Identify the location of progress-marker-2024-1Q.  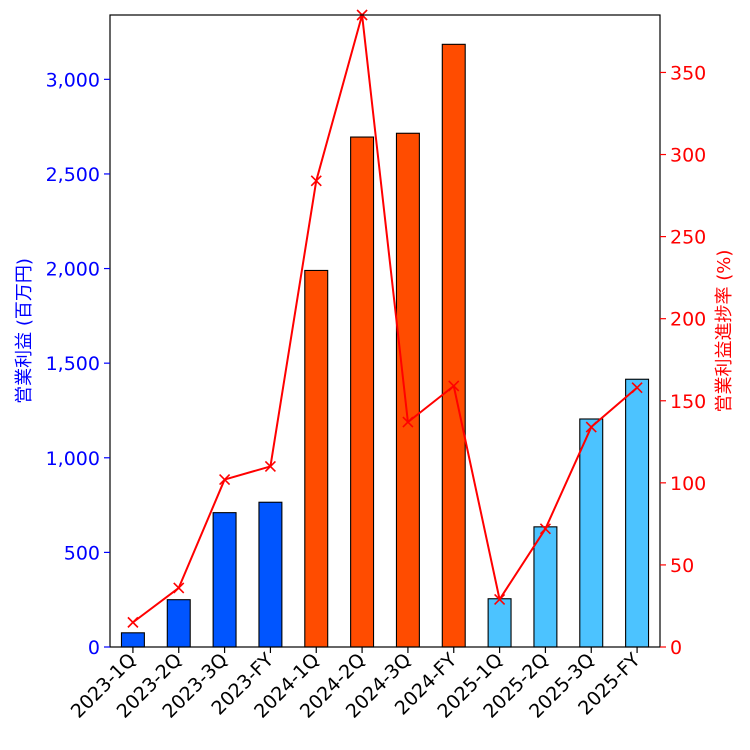
(316, 181).